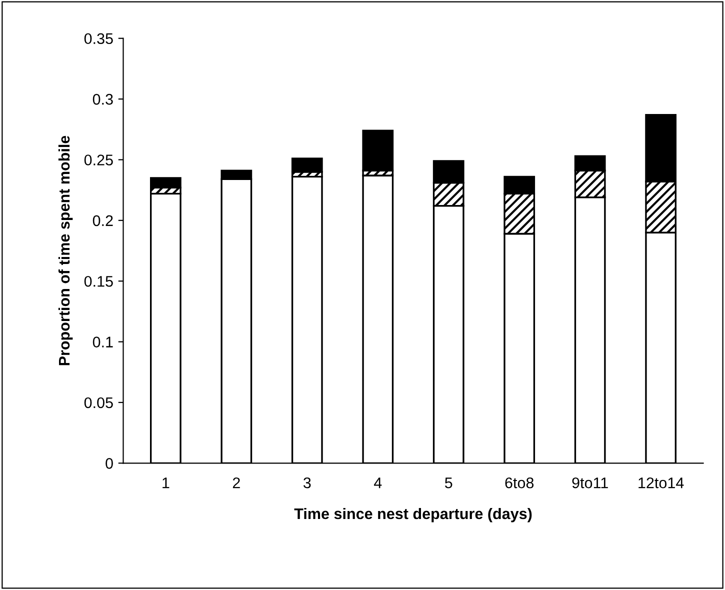 This screenshot has width=725, height=590. What do you see at coordinates (236, 482) in the screenshot?
I see `x-tick-label: 2` at bounding box center [236, 482].